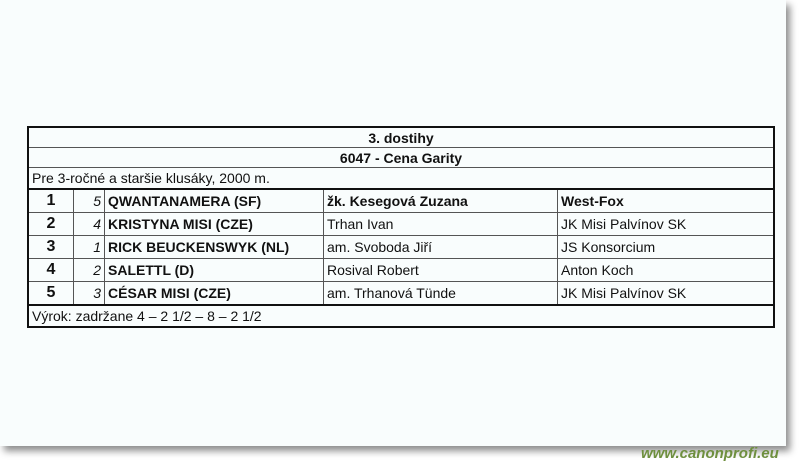  I want to click on driver: am. Trhanová Tünde, so click(440, 293).